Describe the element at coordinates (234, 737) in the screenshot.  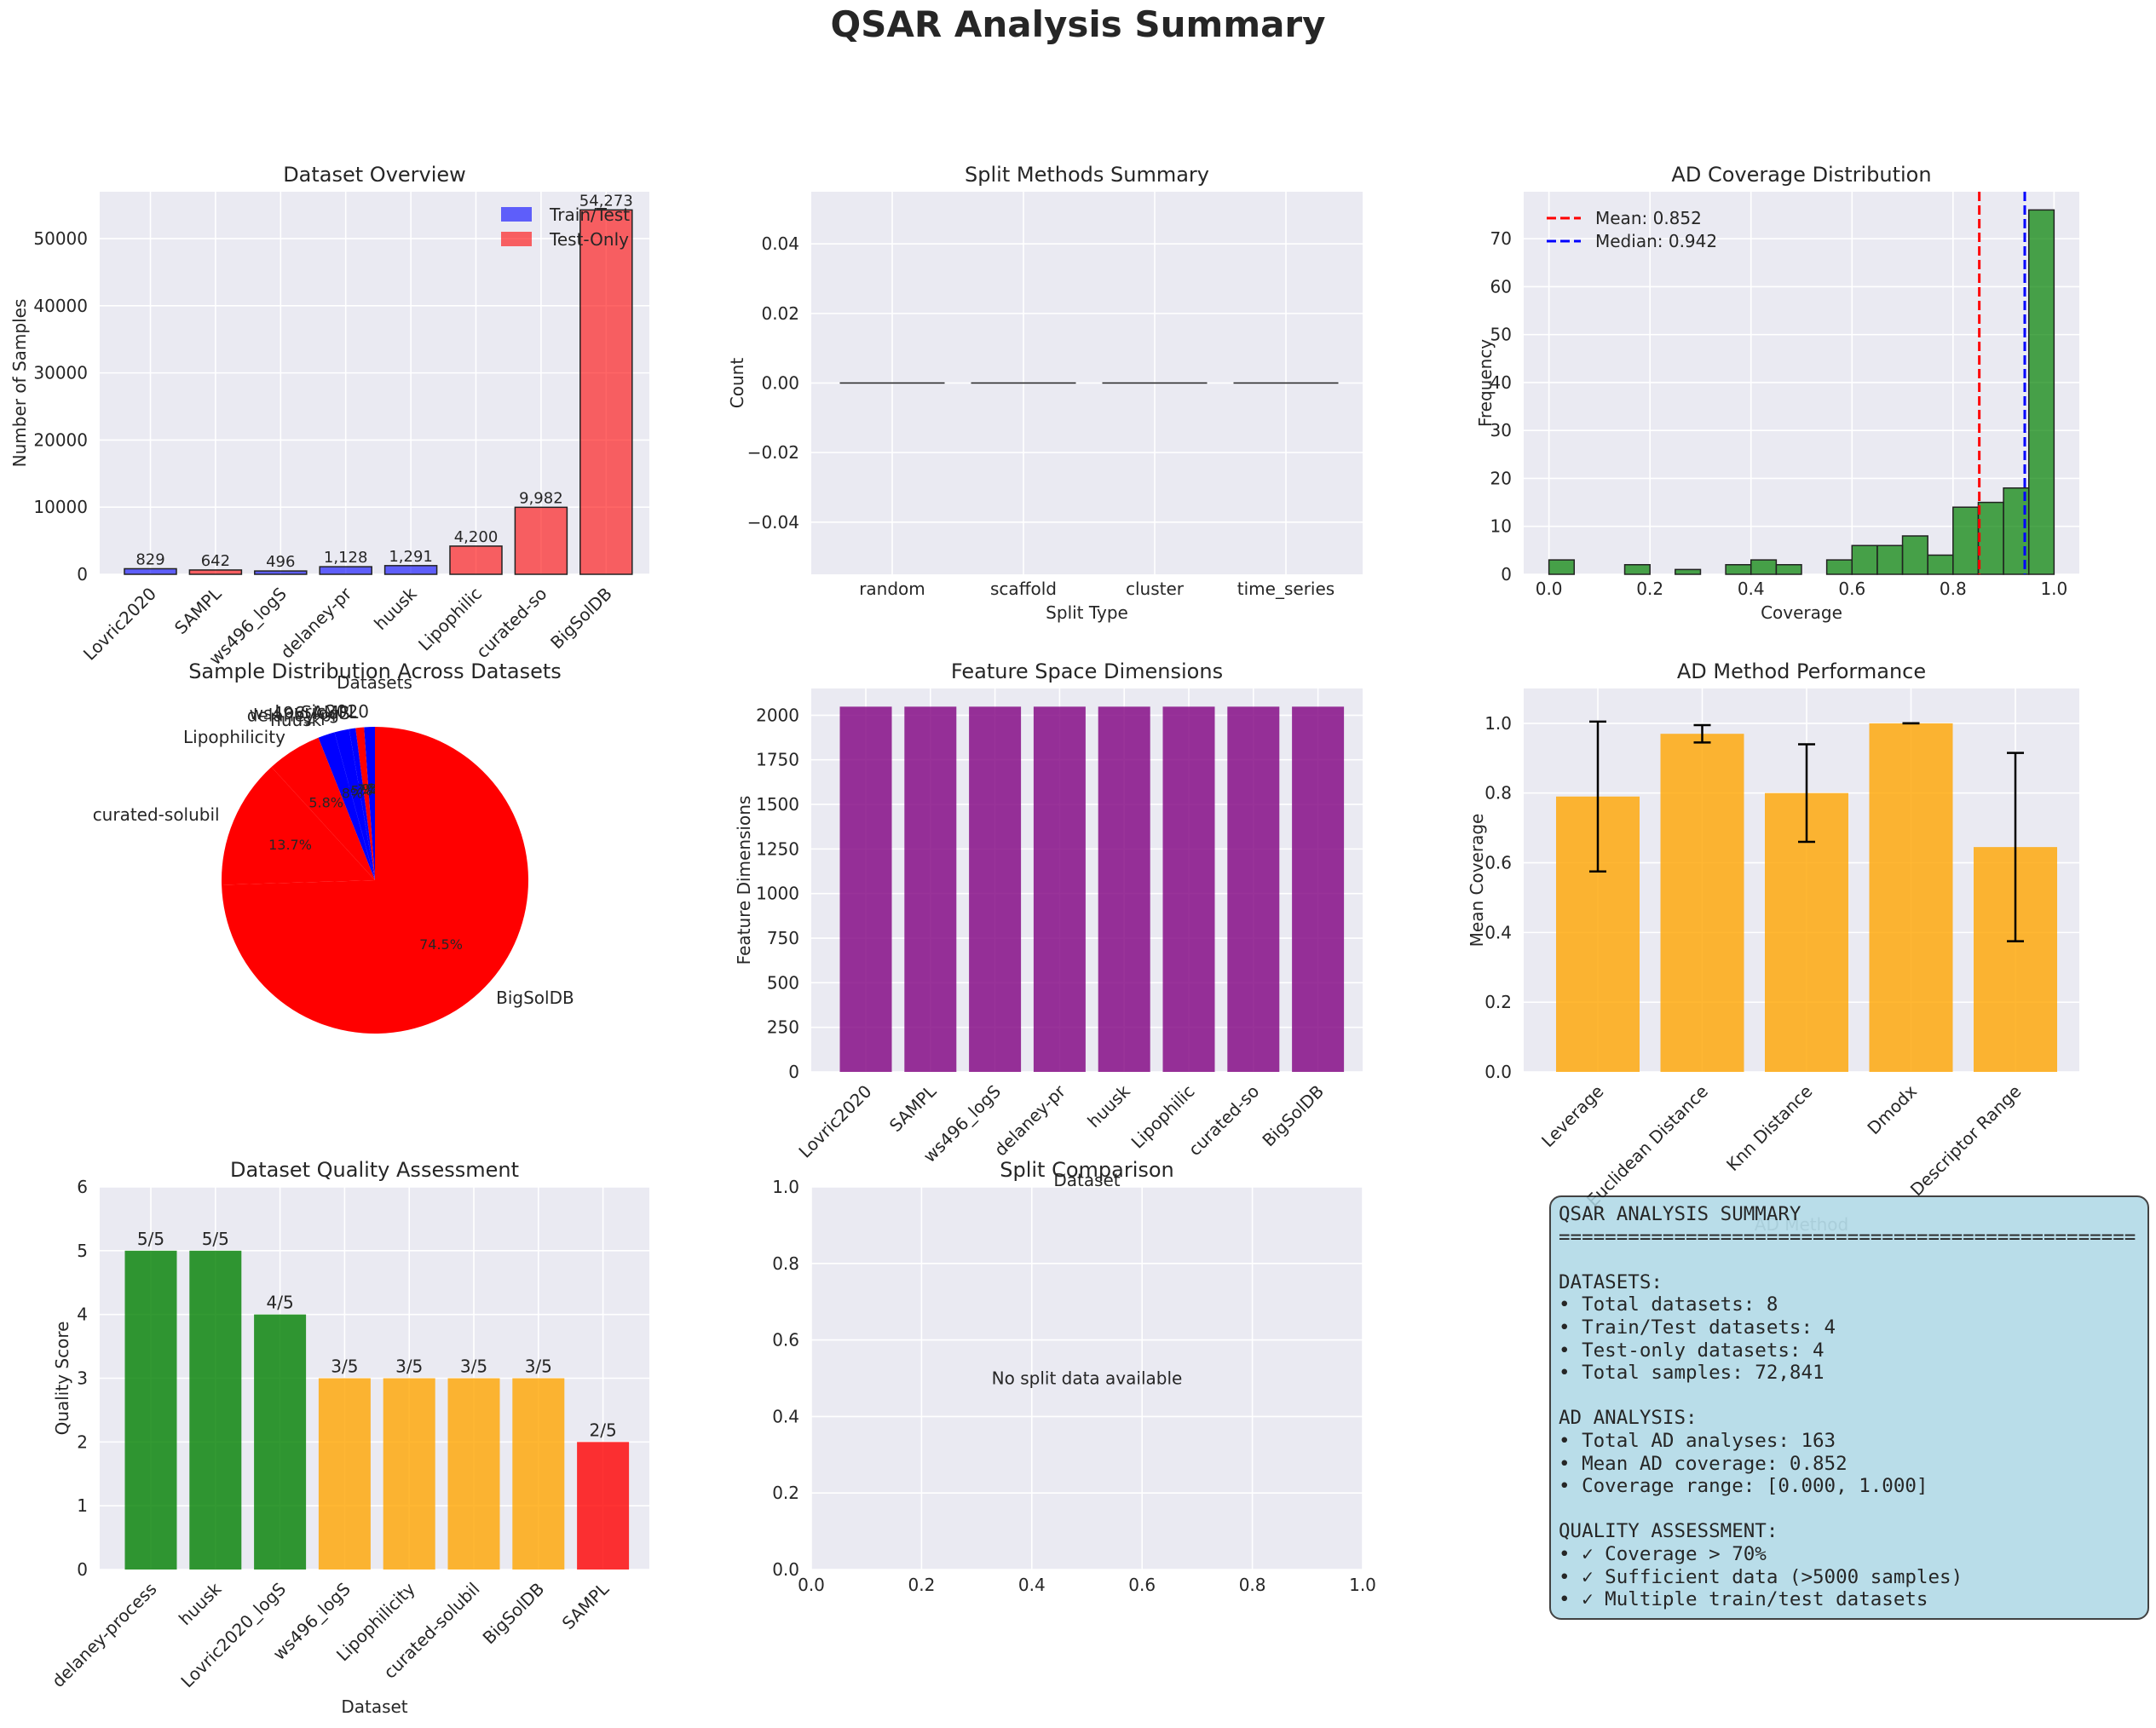
I see `sample_distribution-slice-label: Lipophilicity` at that location.